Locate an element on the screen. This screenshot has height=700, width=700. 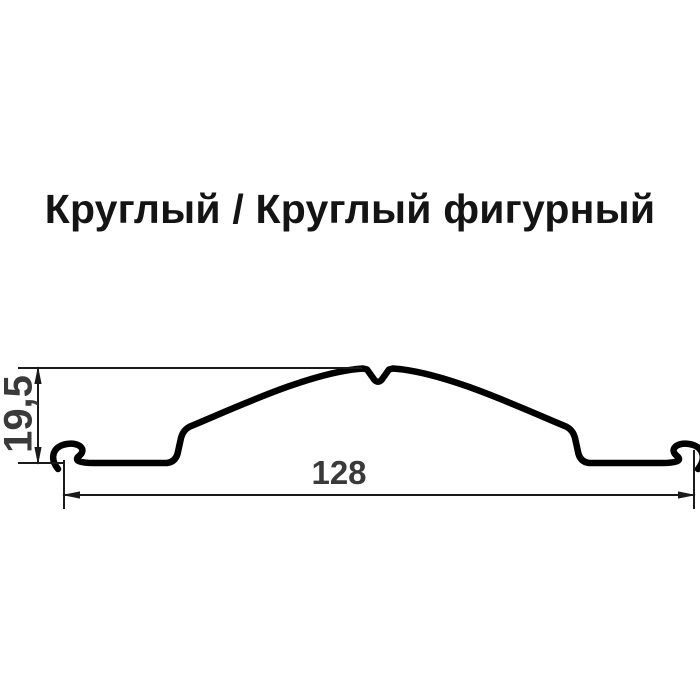
height-arrowhead-up is located at coordinates (38, 375).